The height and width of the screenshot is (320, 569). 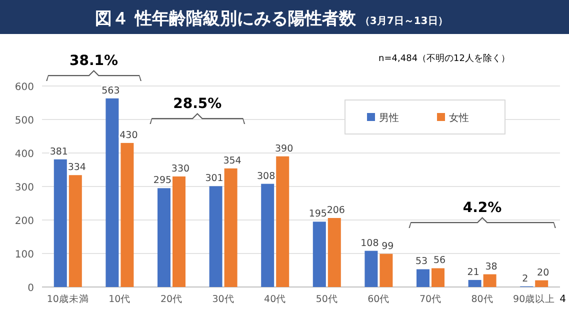 What do you see at coordinates (335, 210) in the screenshot?
I see `data-label: 206` at bounding box center [335, 210].